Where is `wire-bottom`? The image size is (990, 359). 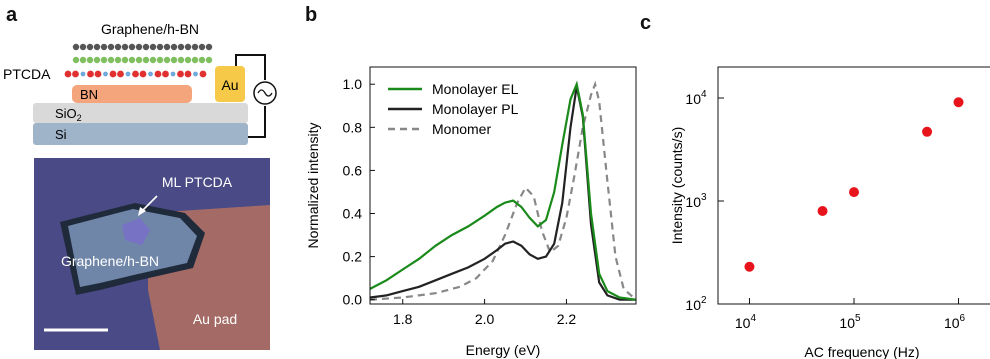
wire-bottom is located at coordinates (257, 122).